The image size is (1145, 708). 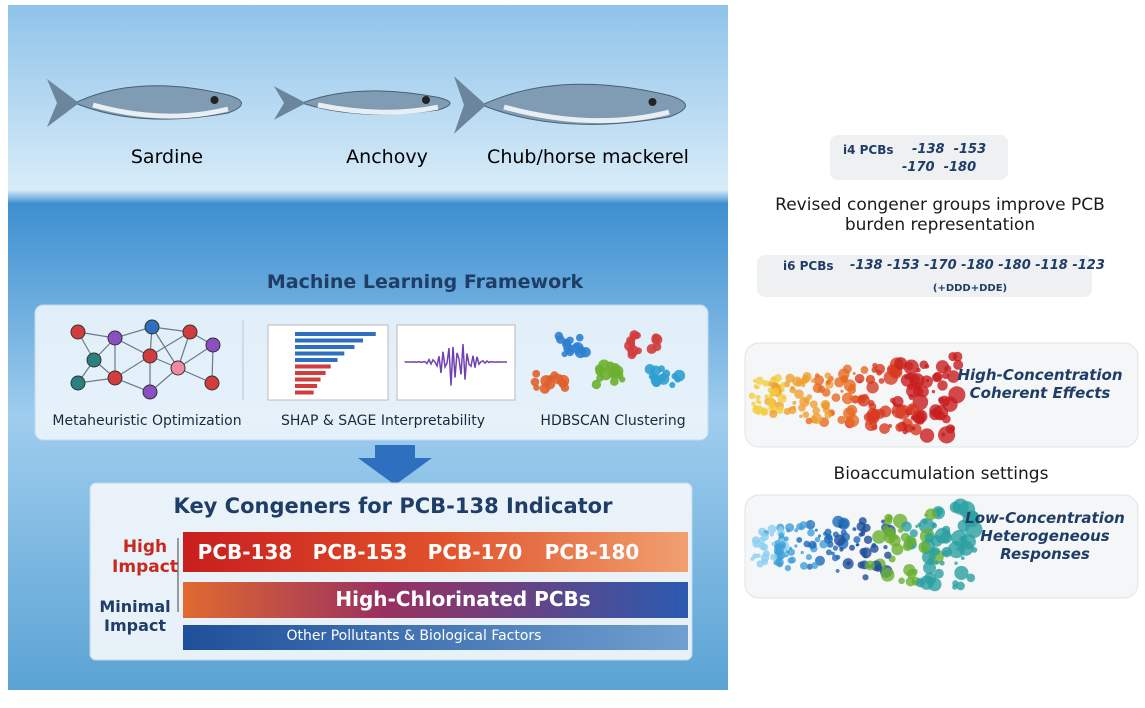 I want to click on framework-title: Machine Learning Framework, so click(x=425, y=282).